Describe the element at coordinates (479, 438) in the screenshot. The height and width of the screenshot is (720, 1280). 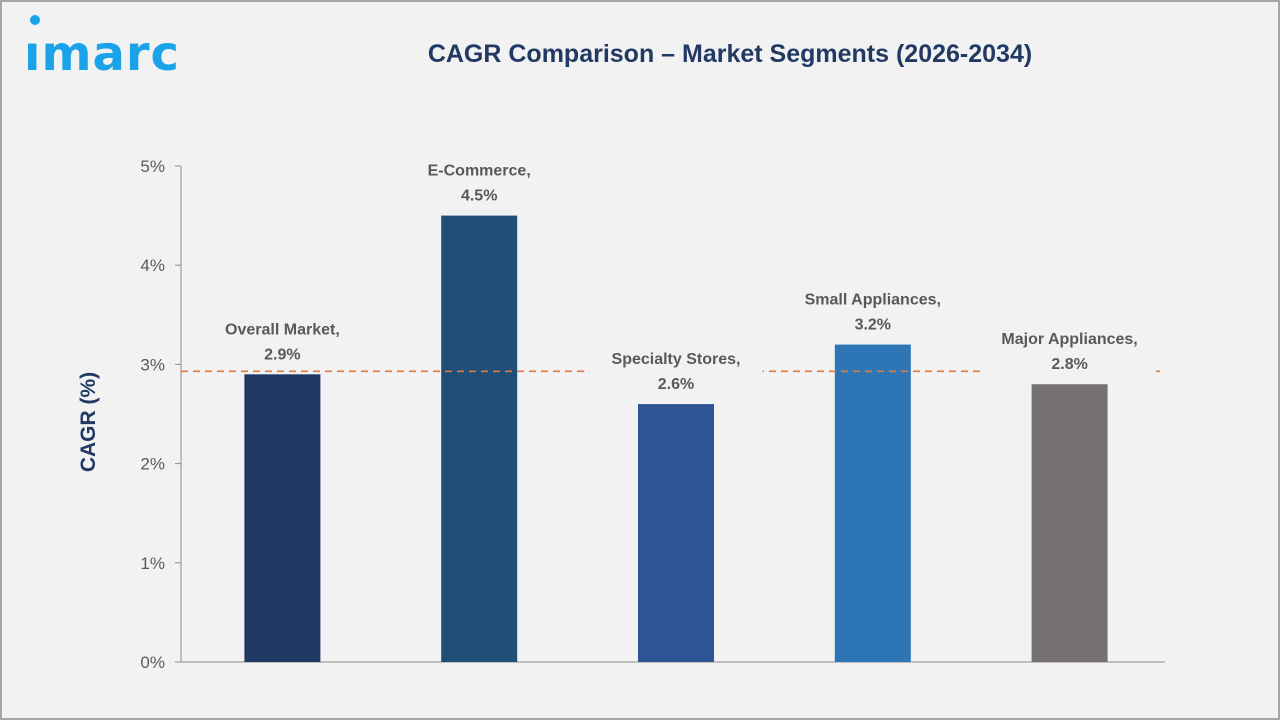
I see `bar-e-commerce` at that location.